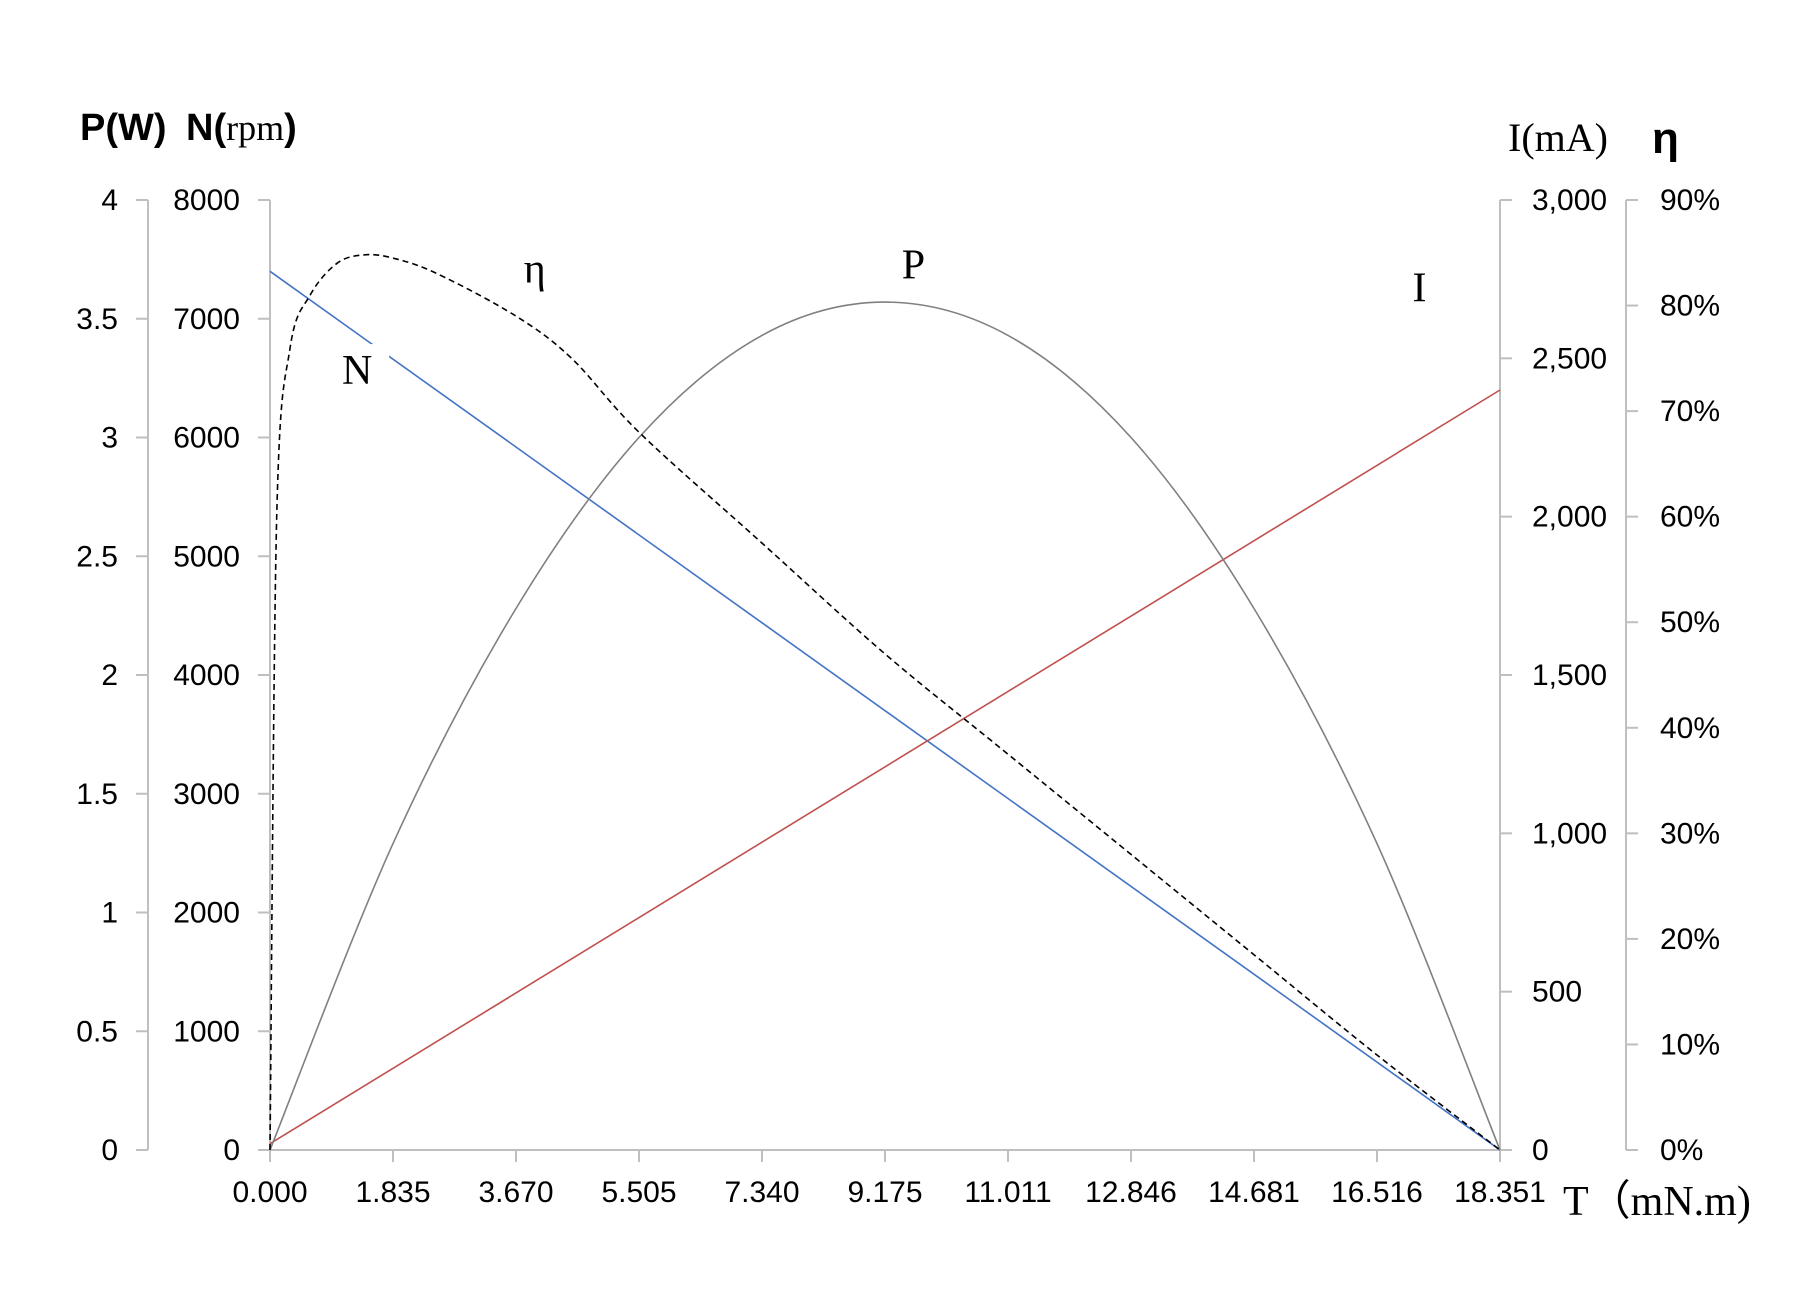 This screenshot has width=1807, height=1290. I want to click on power-tick-label: 0, so click(109, 1150).